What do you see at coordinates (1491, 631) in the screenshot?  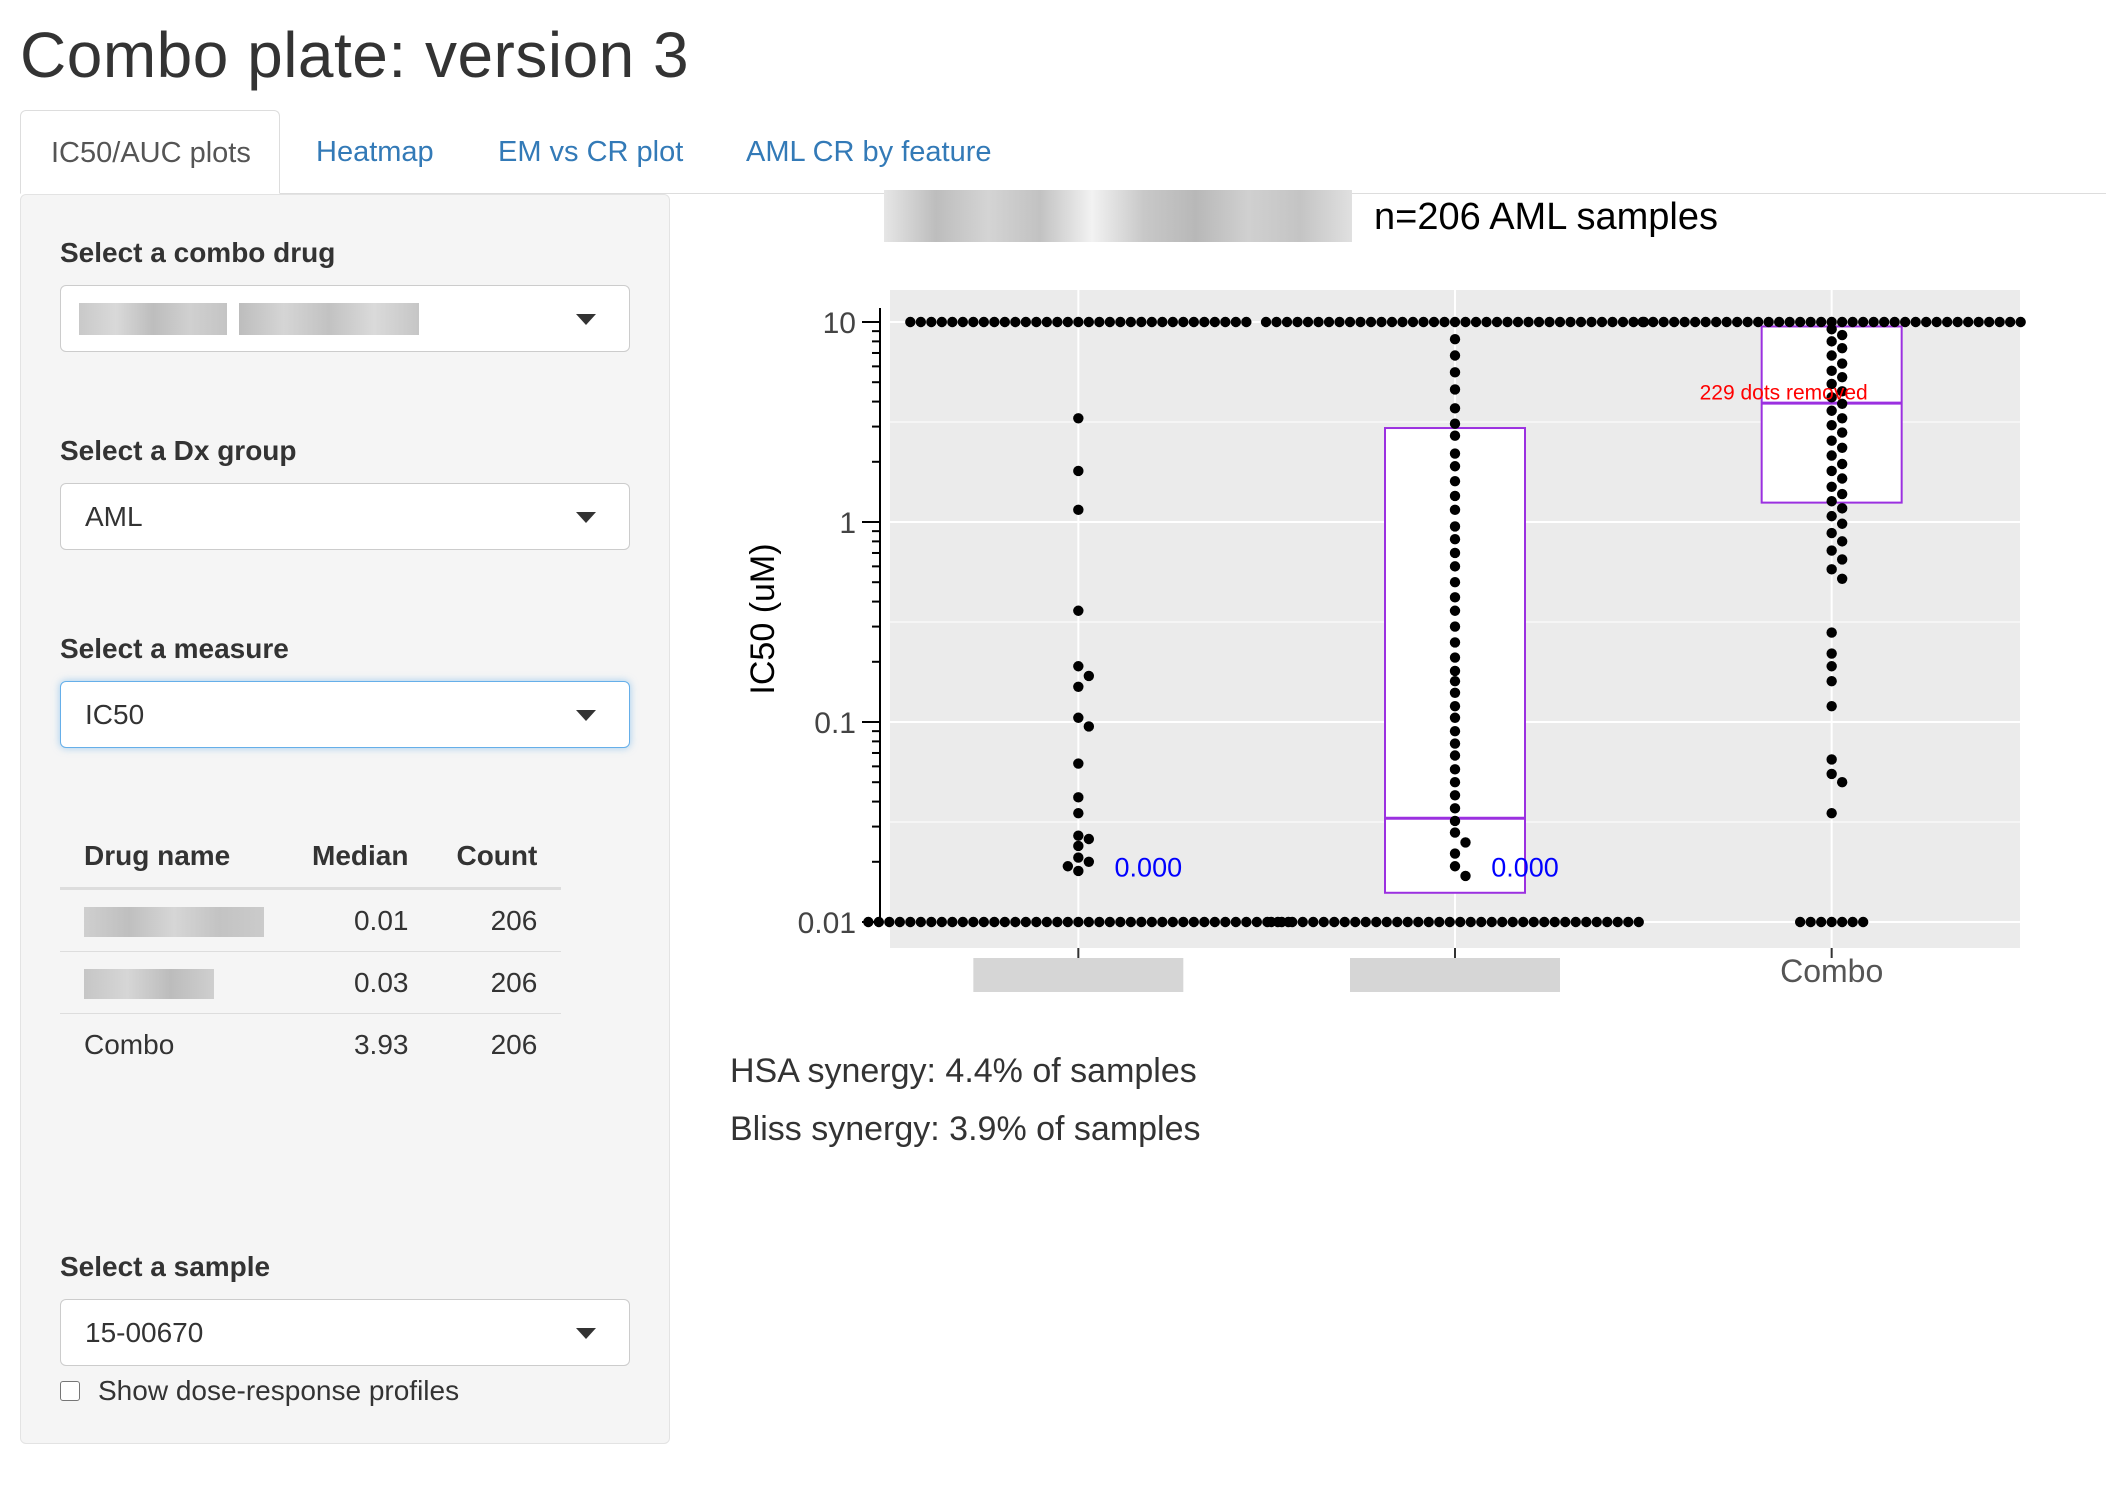 I see `annotation-layer: 0.000 0.000 229 dots removed` at bounding box center [1491, 631].